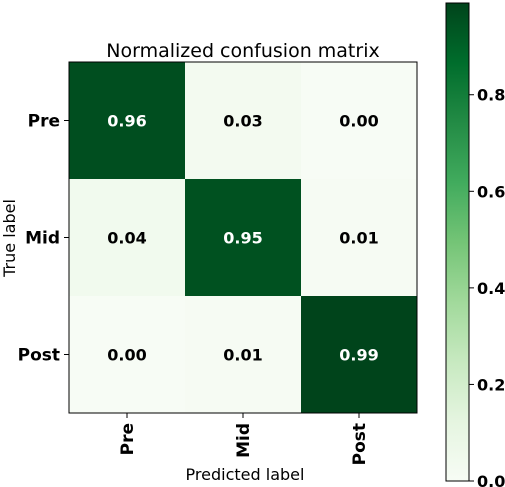 Image resolution: width=505 pixels, height=487 pixels. I want to click on cell-value-label: 0.03, so click(242, 121).